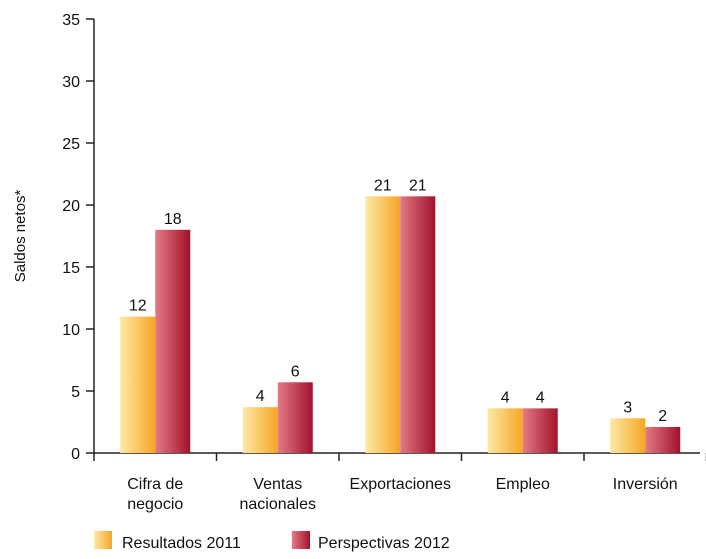 The image size is (706, 559). What do you see at coordinates (155, 484) in the screenshot?
I see `category-label: Cifra de` at bounding box center [155, 484].